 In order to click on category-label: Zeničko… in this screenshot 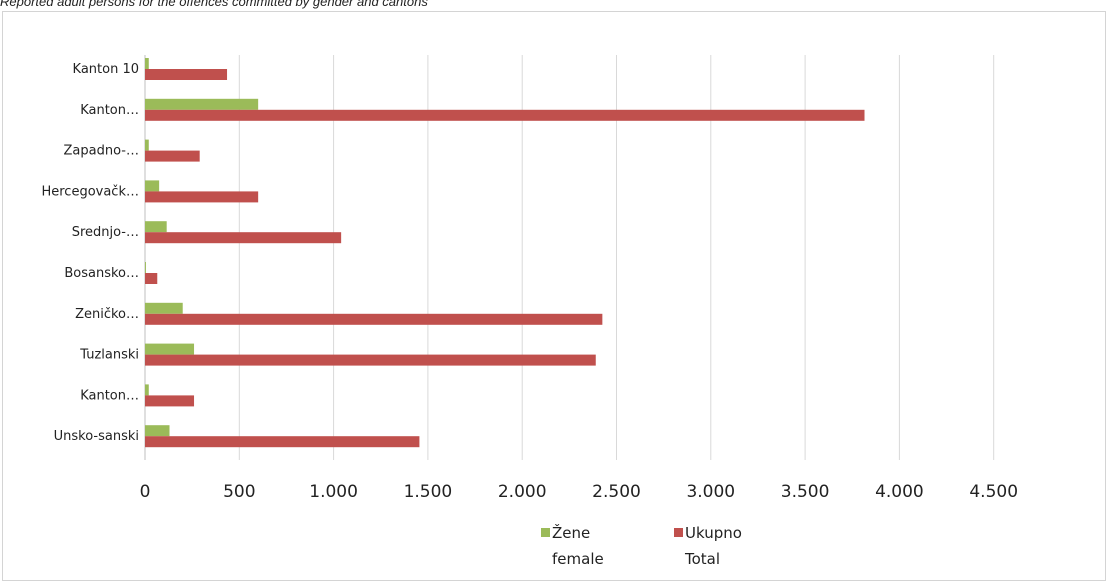, I will do `click(107, 314)`.